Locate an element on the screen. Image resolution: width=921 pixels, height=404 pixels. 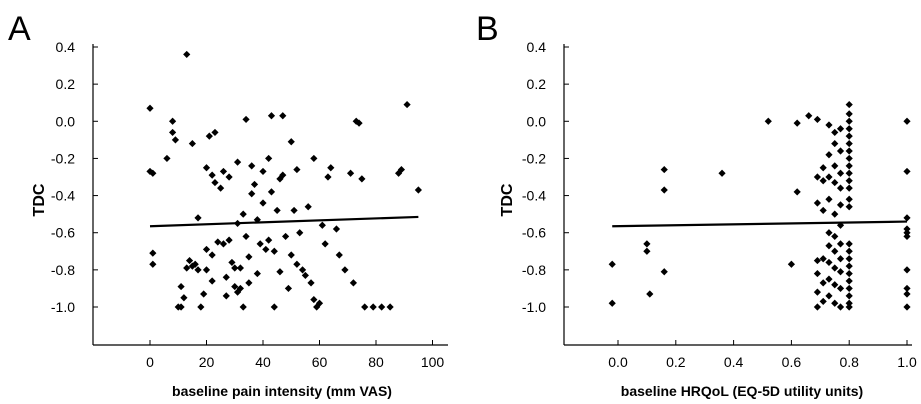
panel-b-x-tick-label: 0.6 is located at coordinates (792, 362).